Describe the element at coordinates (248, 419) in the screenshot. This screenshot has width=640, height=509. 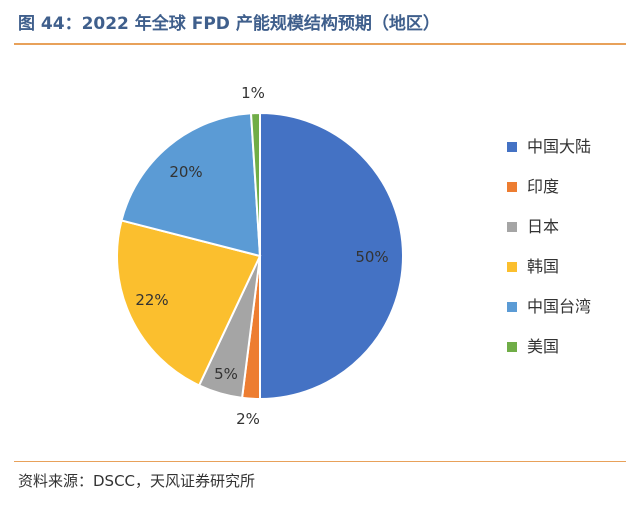
I see `slice-data-label: 2%` at that location.